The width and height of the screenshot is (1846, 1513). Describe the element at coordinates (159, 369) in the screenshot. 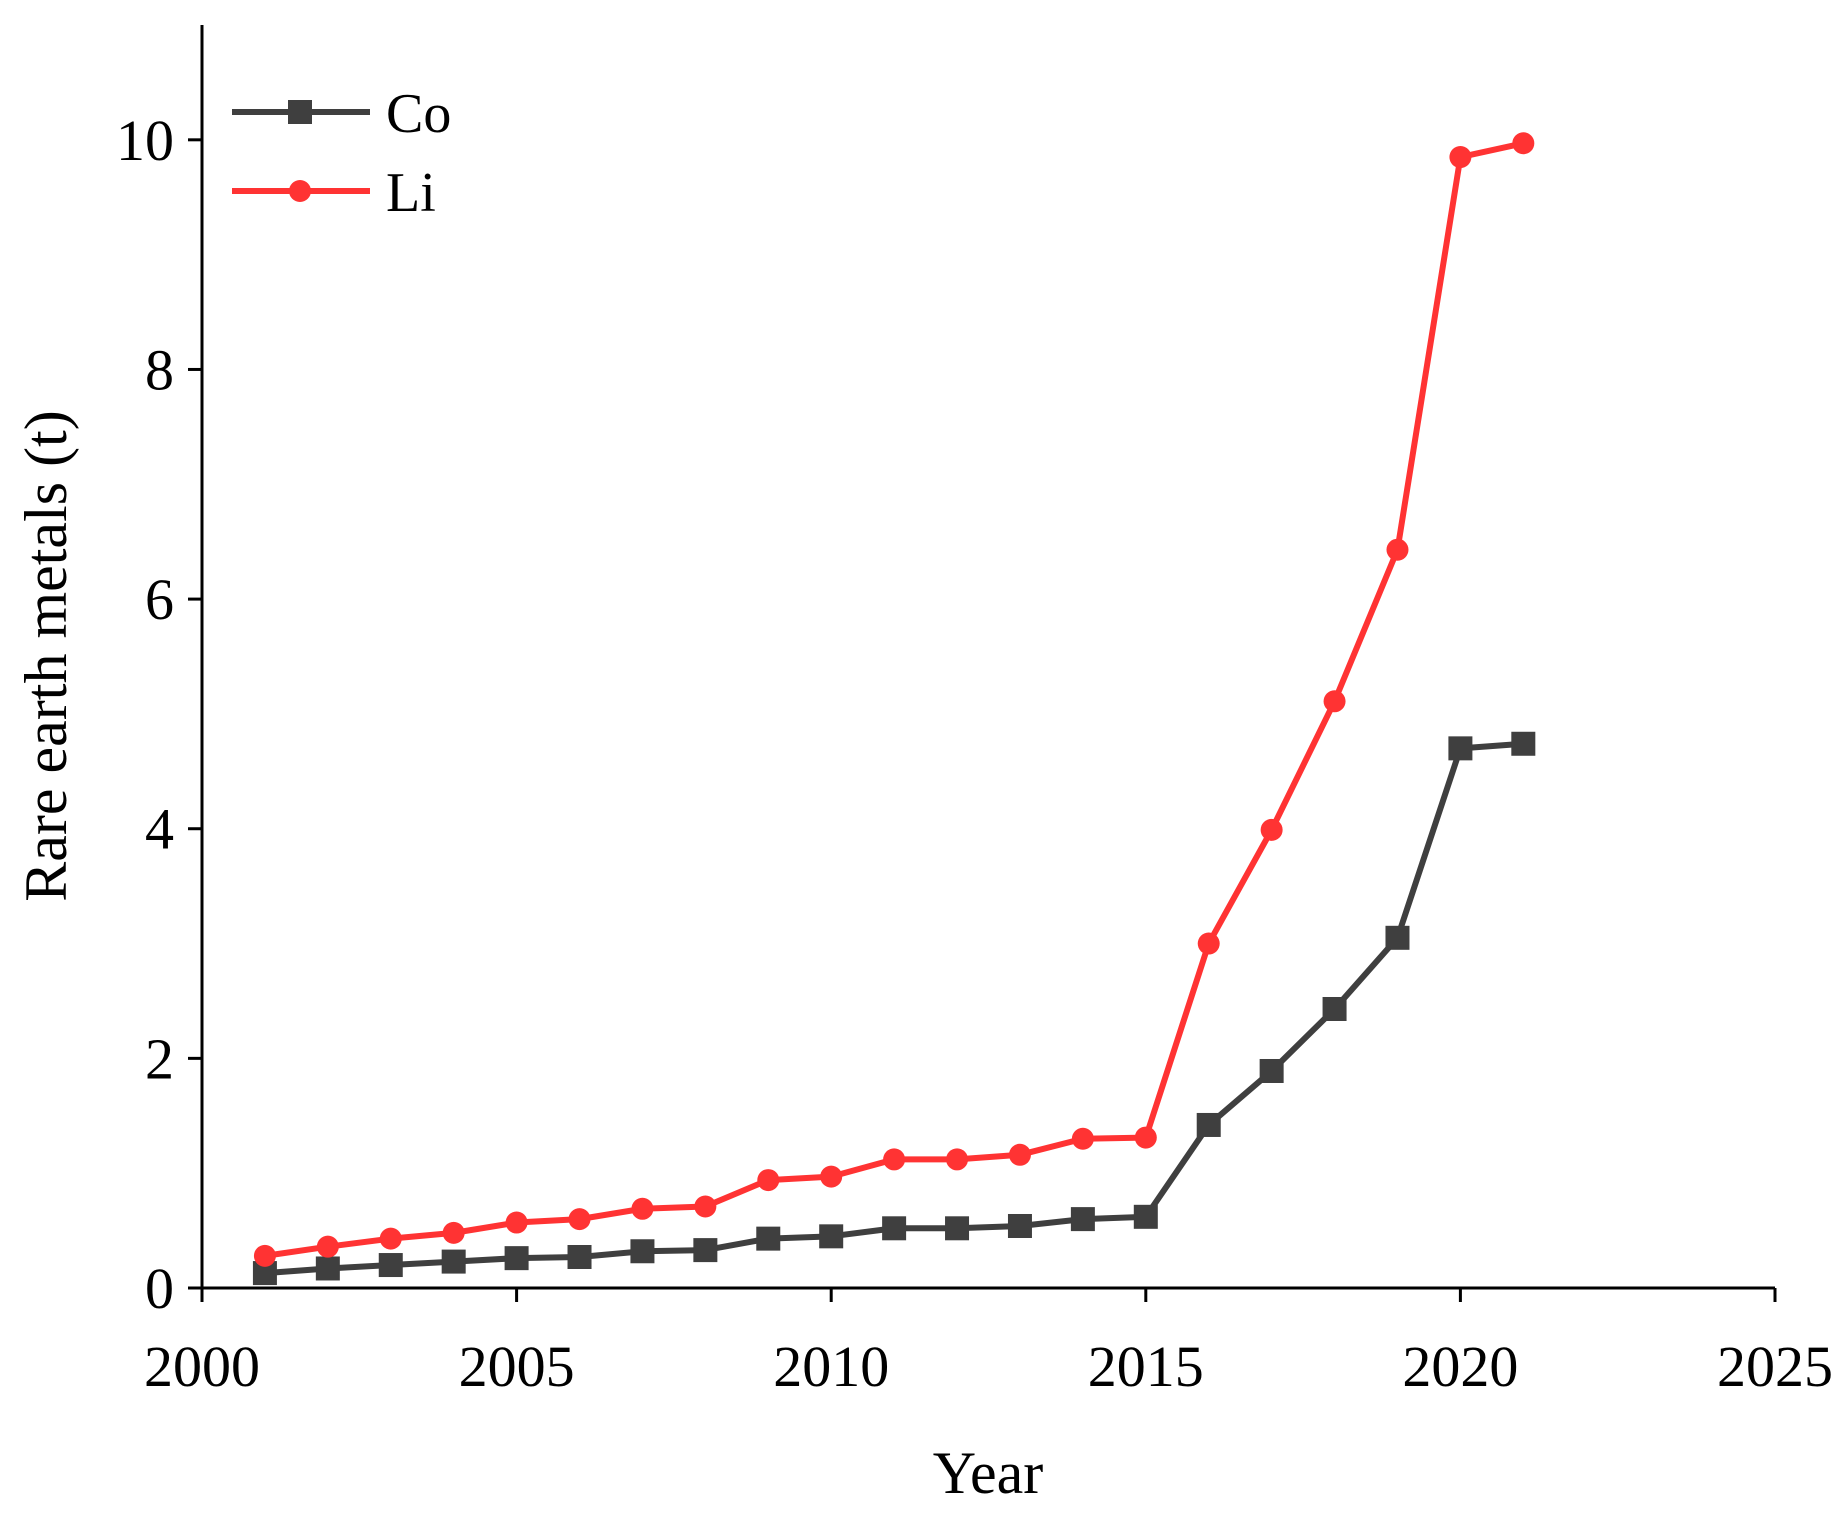

I see `y-tick-label-8: 8` at that location.